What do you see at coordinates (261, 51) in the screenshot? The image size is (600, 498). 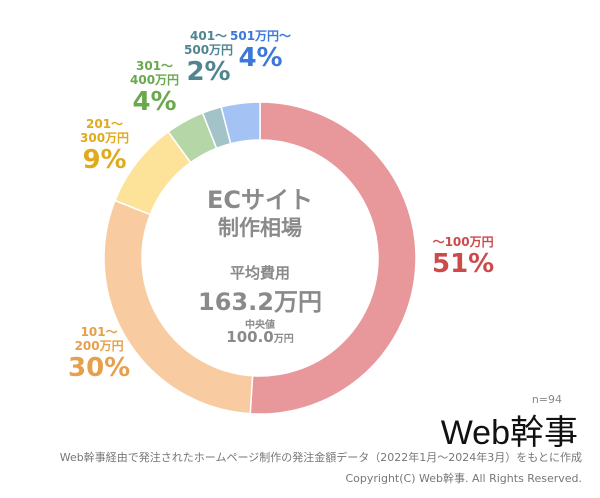 I see `label-501-plus: 501万円〜 4%` at bounding box center [261, 51].